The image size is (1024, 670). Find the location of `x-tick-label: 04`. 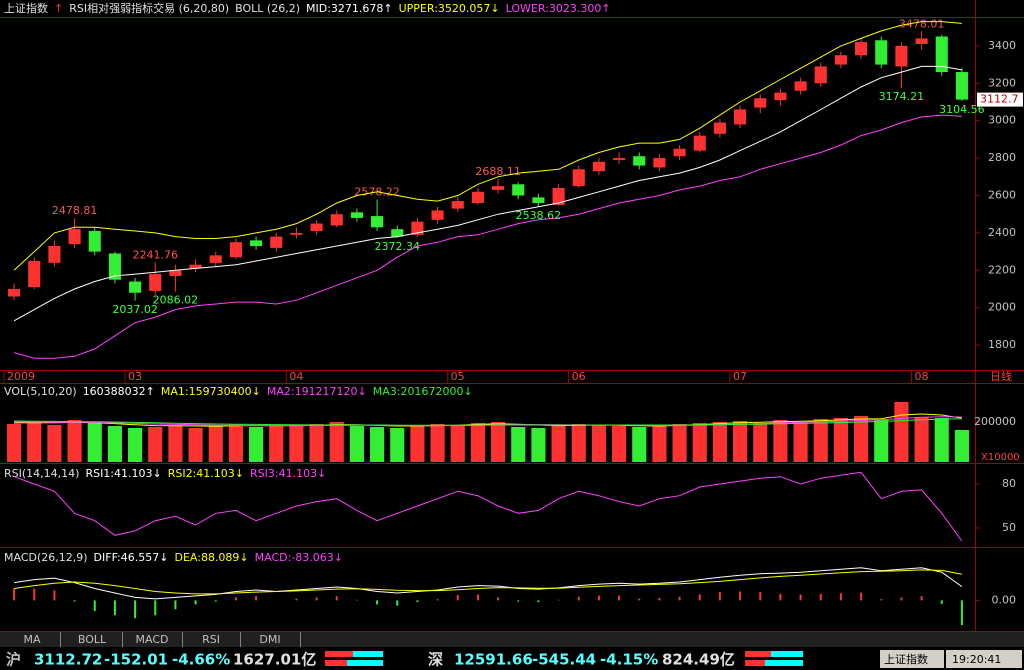

x-tick-label: 04 is located at coordinates (296, 376).